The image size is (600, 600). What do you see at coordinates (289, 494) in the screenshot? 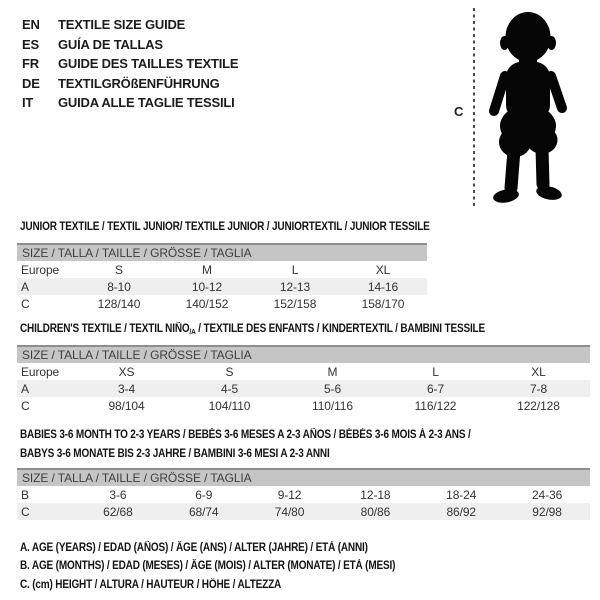
I see `table-cell: 9-12` at bounding box center [289, 494].